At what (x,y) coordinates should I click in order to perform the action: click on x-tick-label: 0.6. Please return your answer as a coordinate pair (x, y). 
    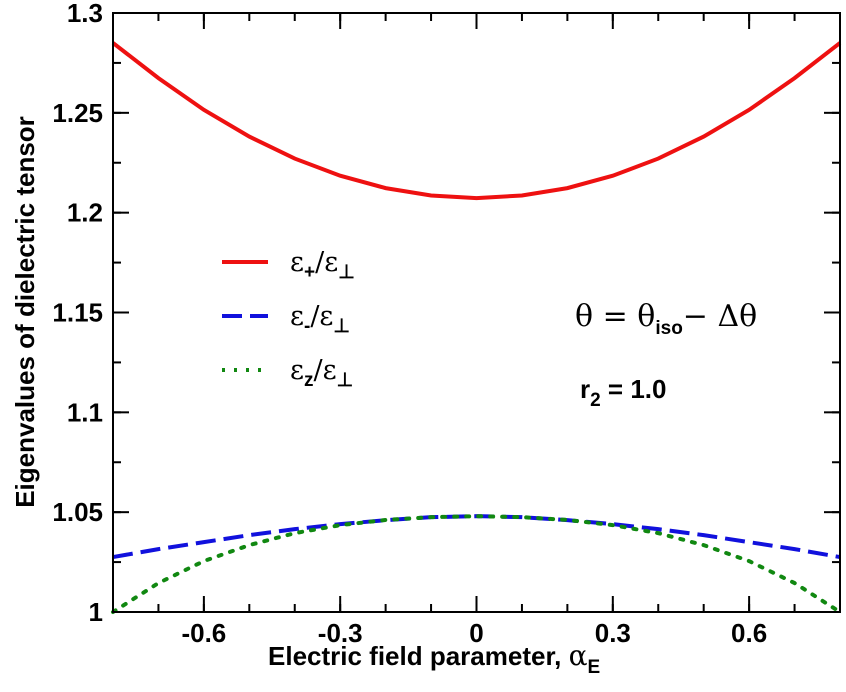
    Looking at the image, I should click on (749, 633).